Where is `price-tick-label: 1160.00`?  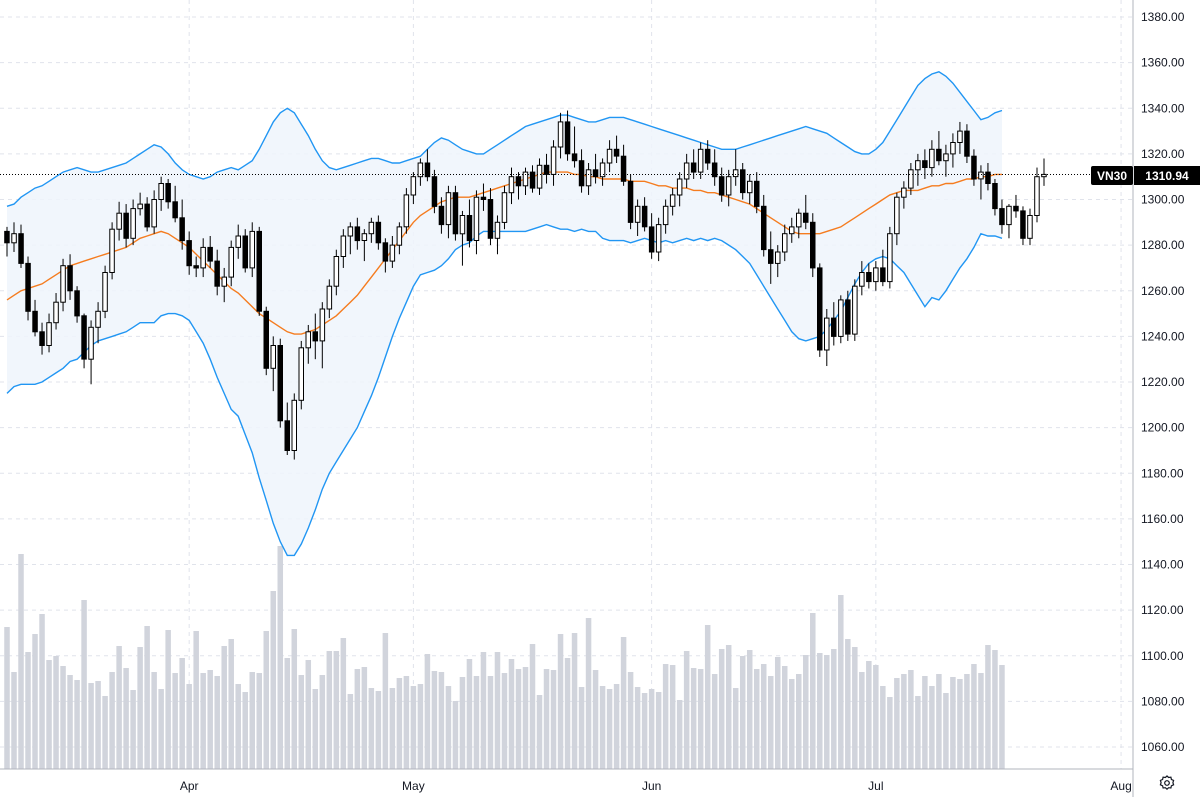
price-tick-label: 1160.00 is located at coordinates (1162, 519).